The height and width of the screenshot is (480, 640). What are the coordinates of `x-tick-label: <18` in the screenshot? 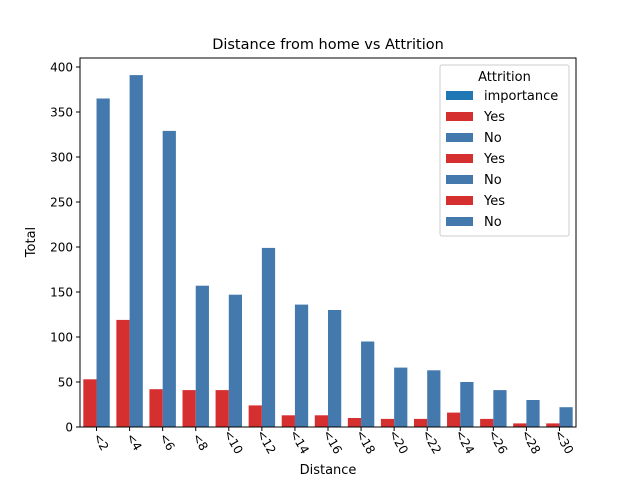 It's located at (365, 442).